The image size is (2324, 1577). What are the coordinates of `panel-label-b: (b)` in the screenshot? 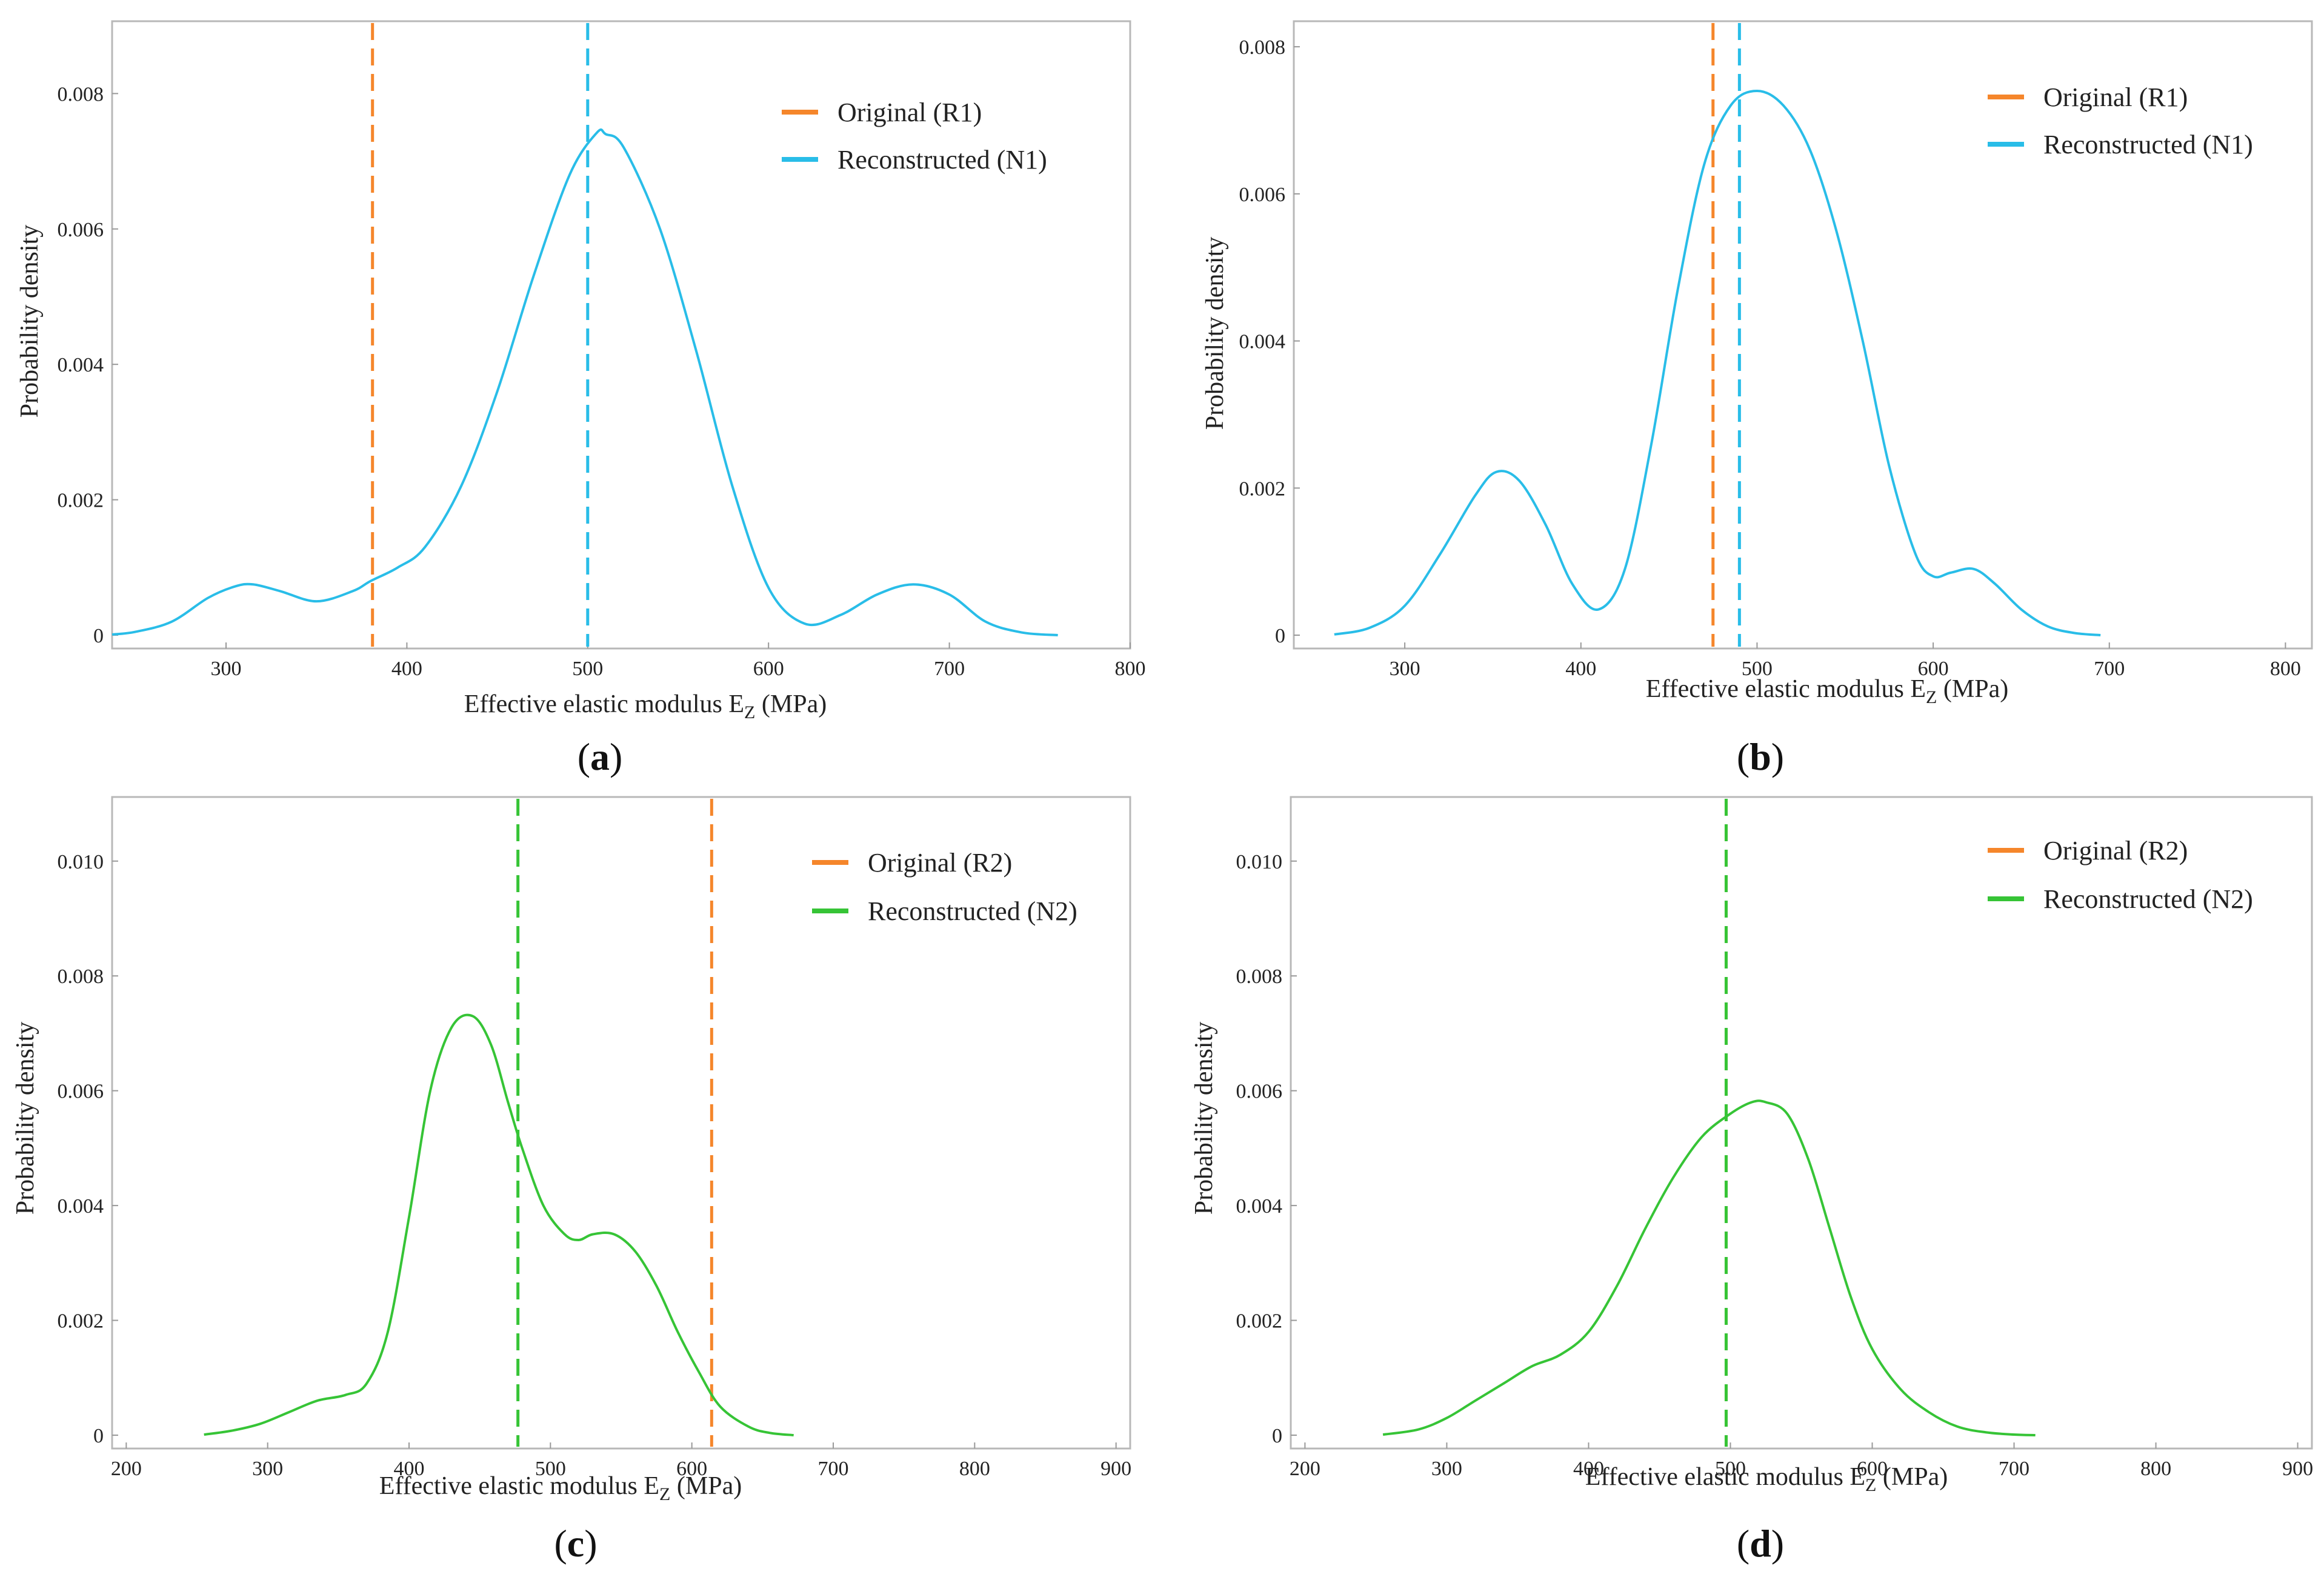 It's located at (1760, 756).